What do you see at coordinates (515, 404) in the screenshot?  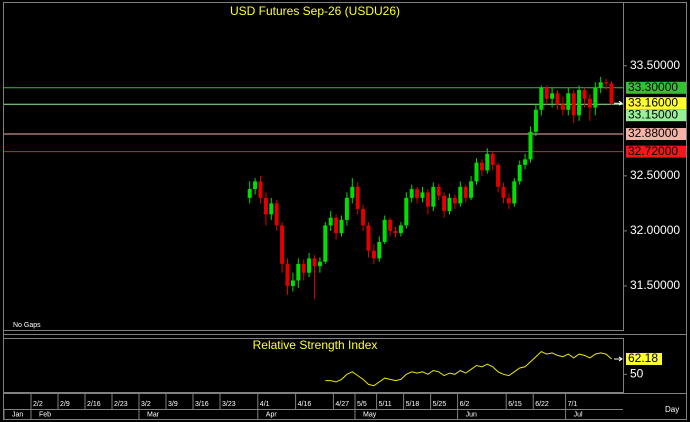 I see `x-tick-label: 6/15` at bounding box center [515, 404].